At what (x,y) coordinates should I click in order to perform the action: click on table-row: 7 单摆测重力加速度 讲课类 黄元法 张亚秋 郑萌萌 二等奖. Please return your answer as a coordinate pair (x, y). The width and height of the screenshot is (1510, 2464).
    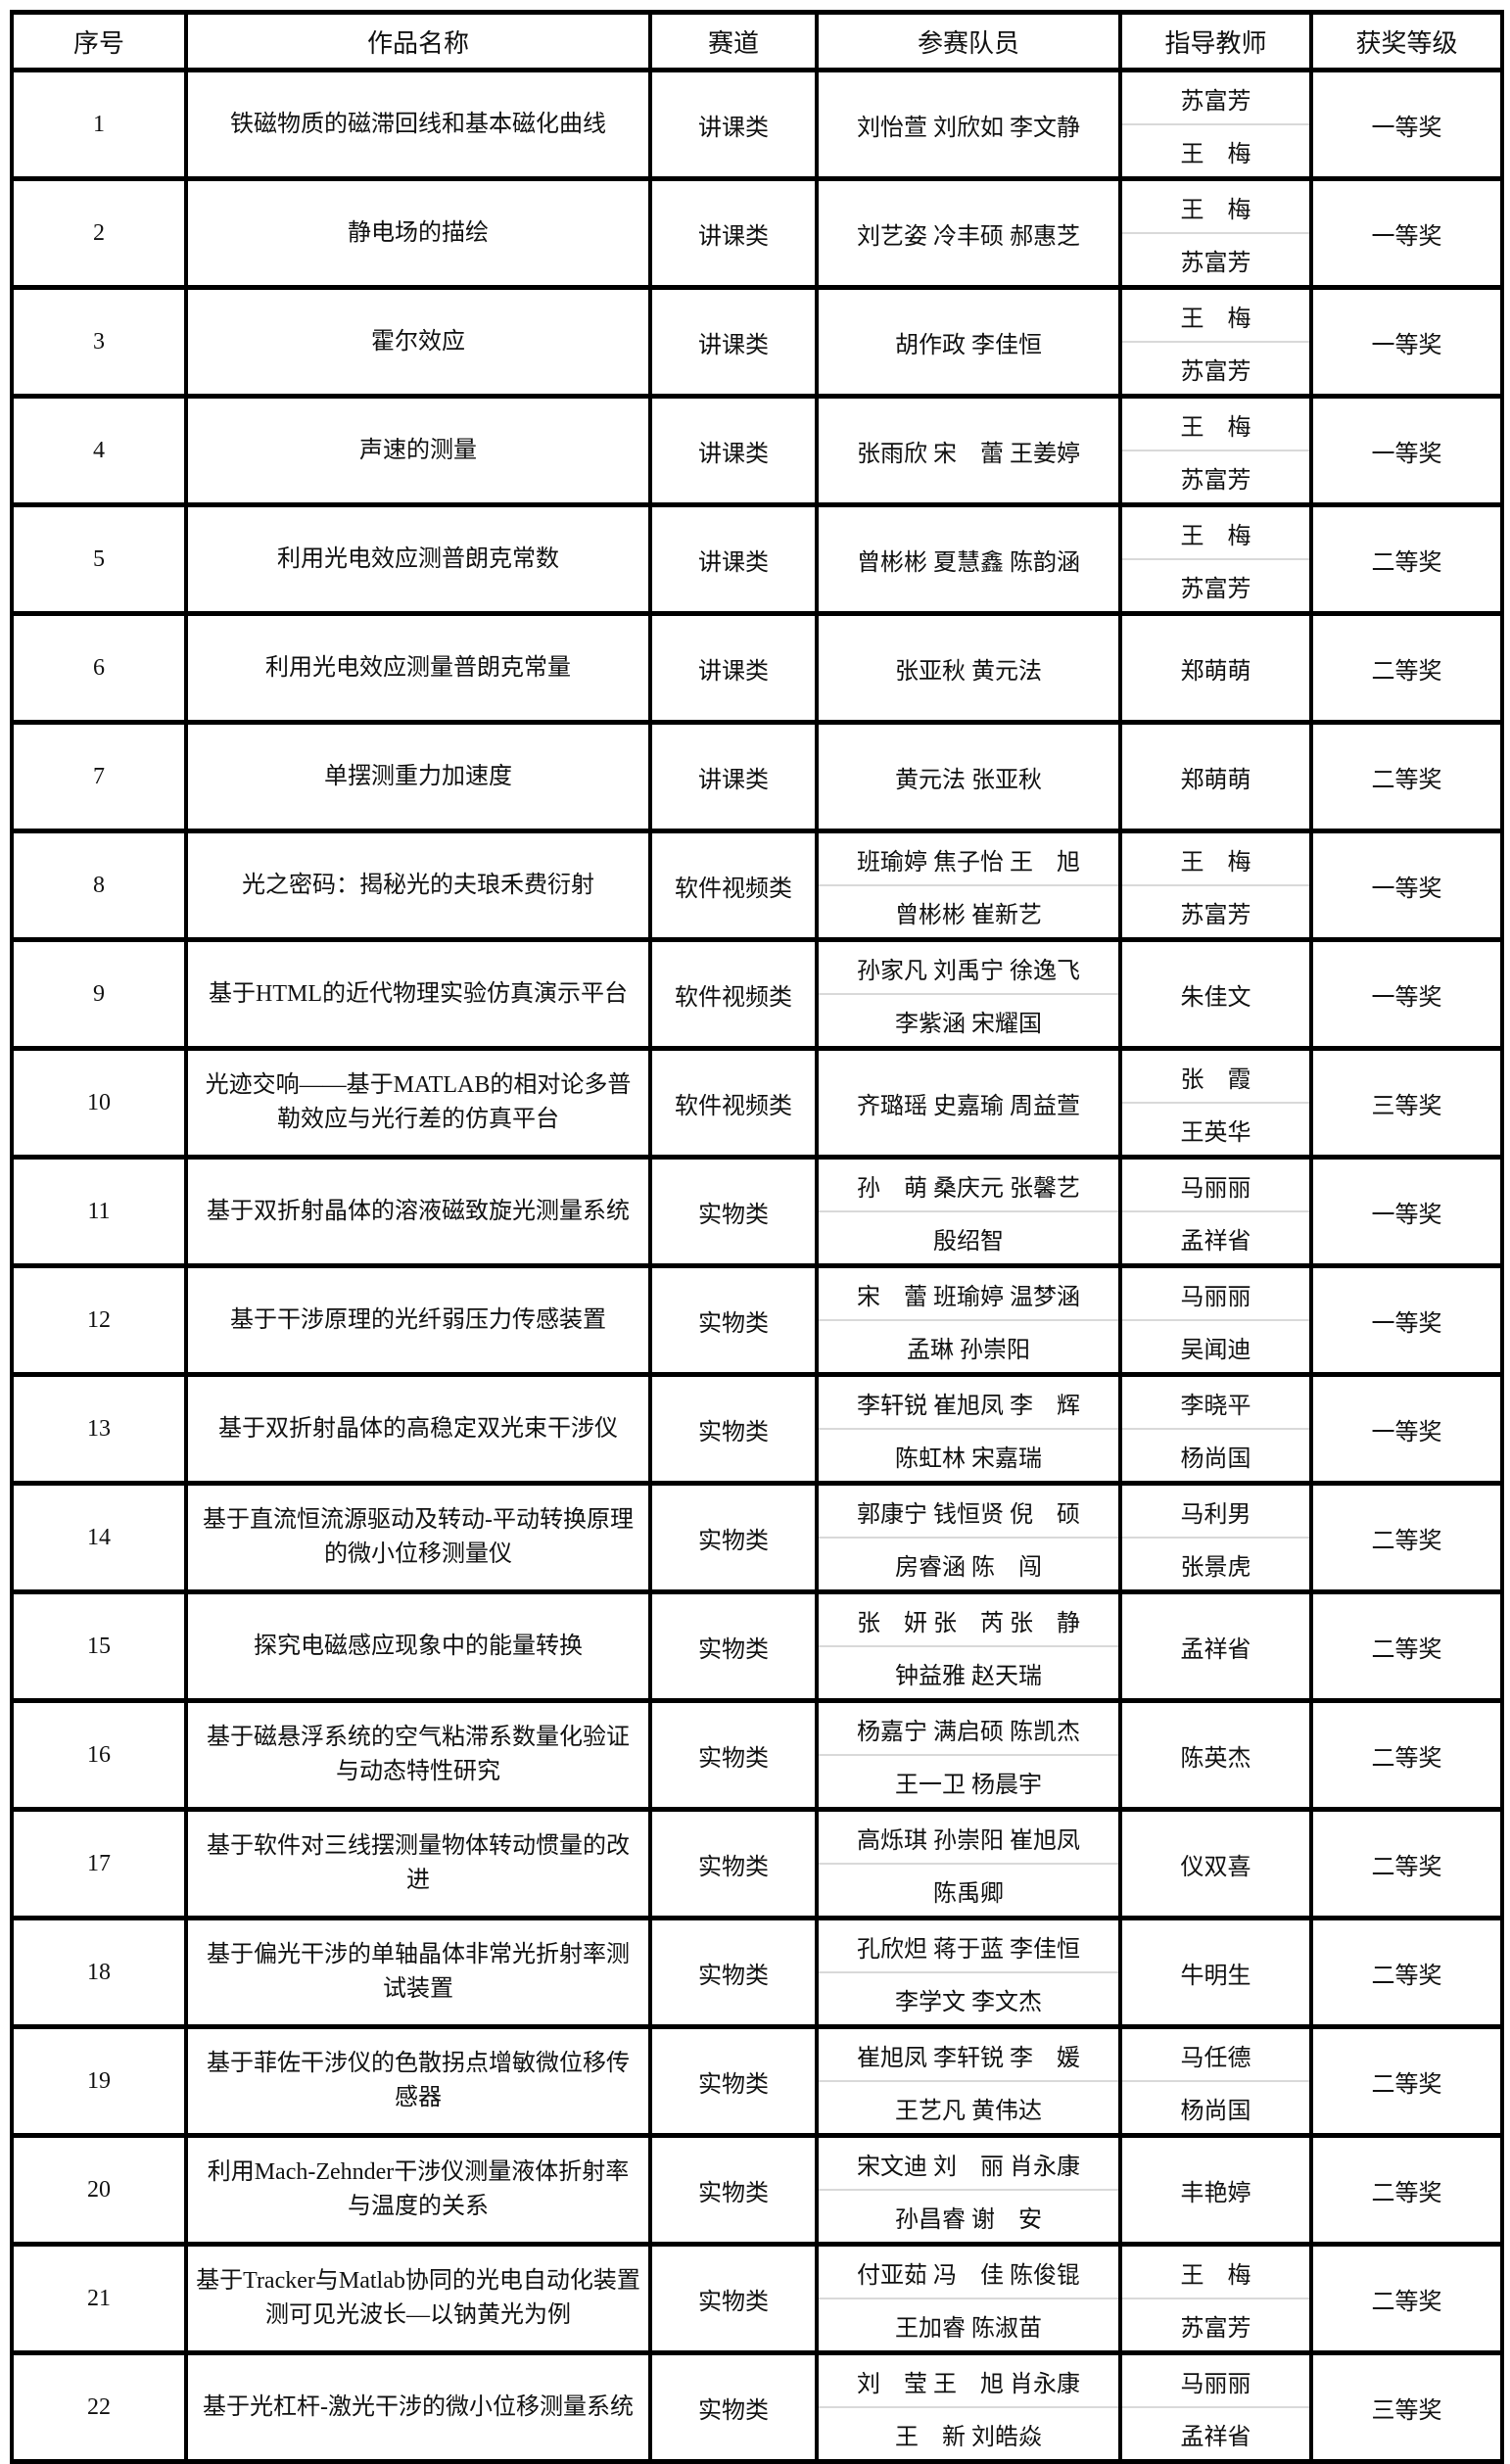
    Looking at the image, I should click on (757, 776).